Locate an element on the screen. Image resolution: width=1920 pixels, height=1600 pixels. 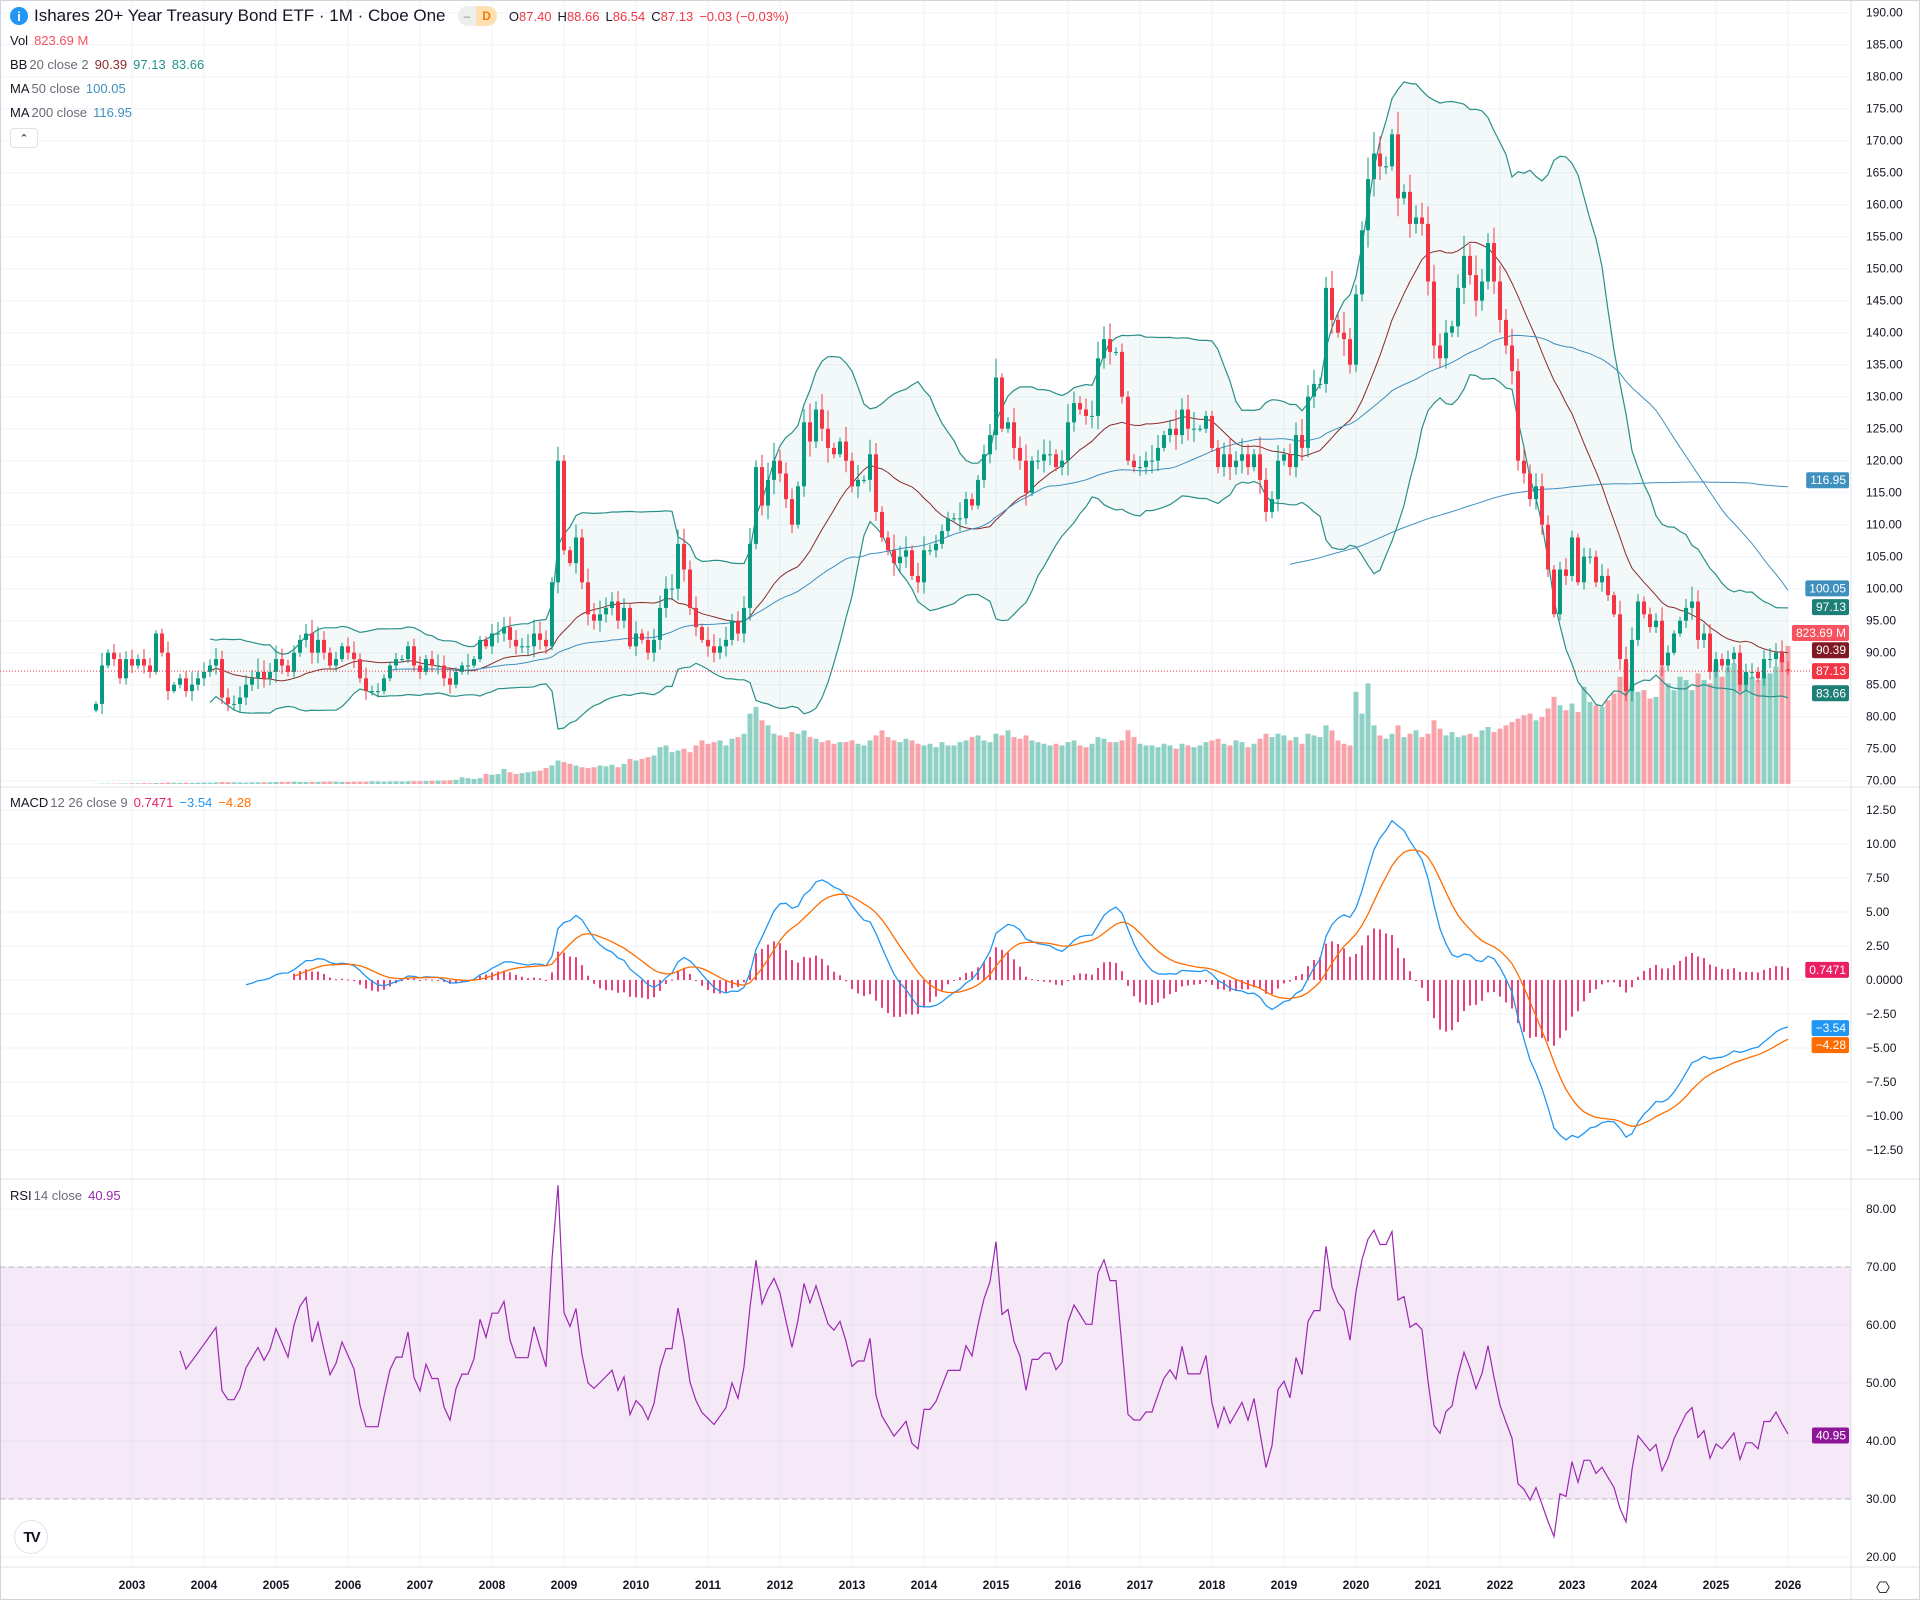
ma50-params: 50 close is located at coordinates (55, 88).